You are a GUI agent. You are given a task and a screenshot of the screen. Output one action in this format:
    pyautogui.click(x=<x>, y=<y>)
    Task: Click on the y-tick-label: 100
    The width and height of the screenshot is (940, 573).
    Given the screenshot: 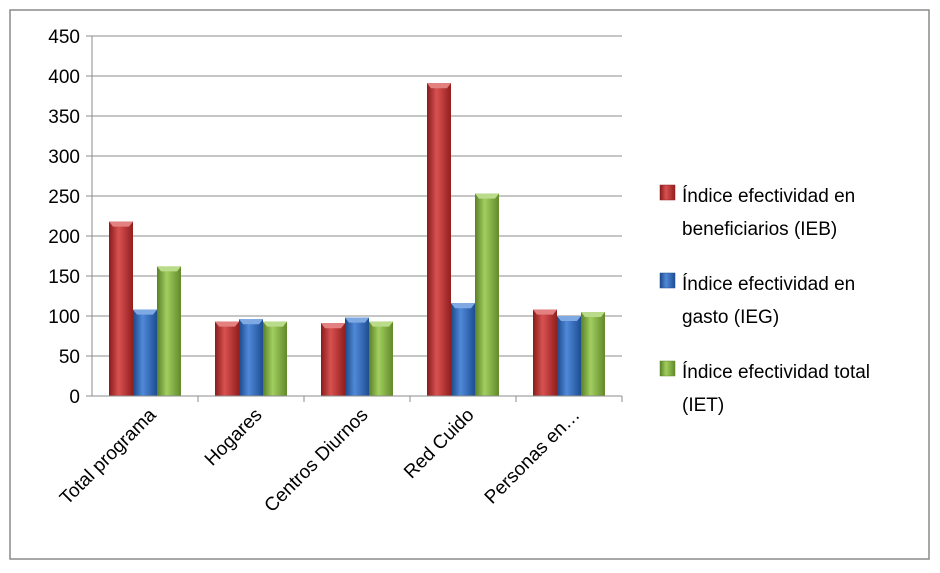 What is the action you would take?
    pyautogui.click(x=64, y=317)
    